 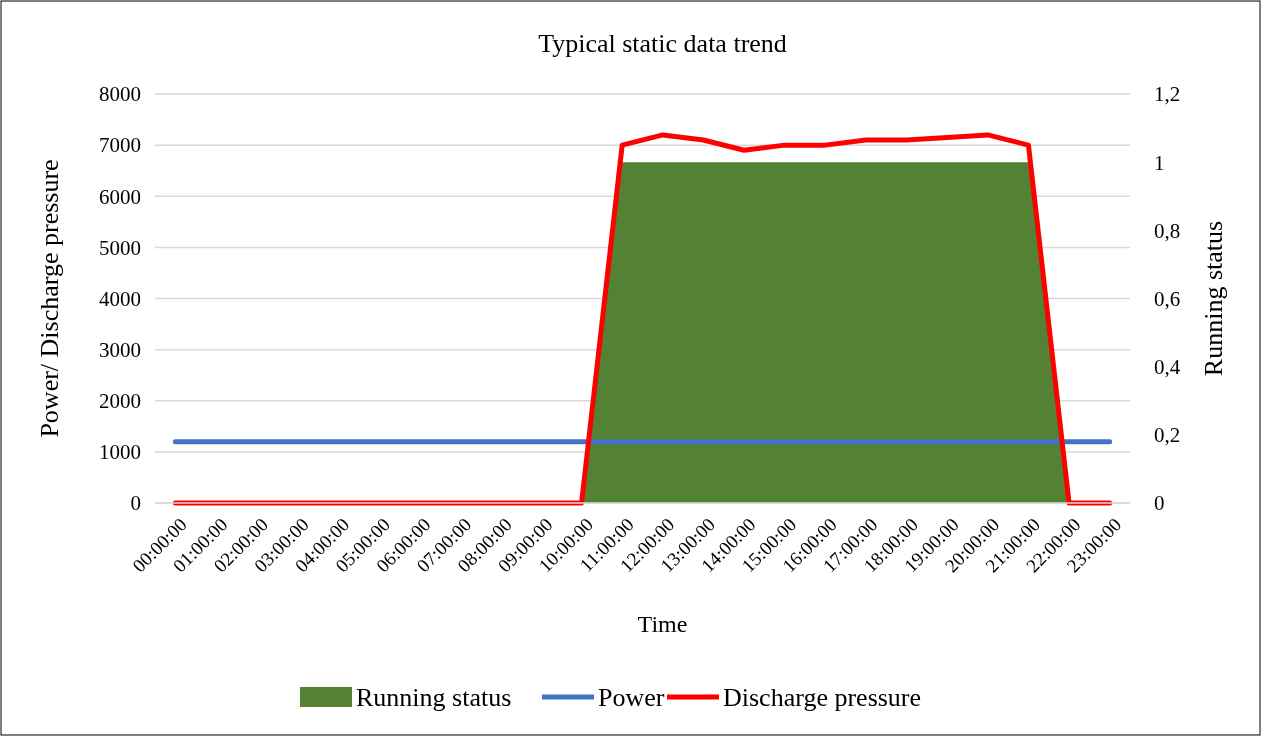 What do you see at coordinates (1159, 162) in the screenshot?
I see `y2-tick-label: 1` at bounding box center [1159, 162].